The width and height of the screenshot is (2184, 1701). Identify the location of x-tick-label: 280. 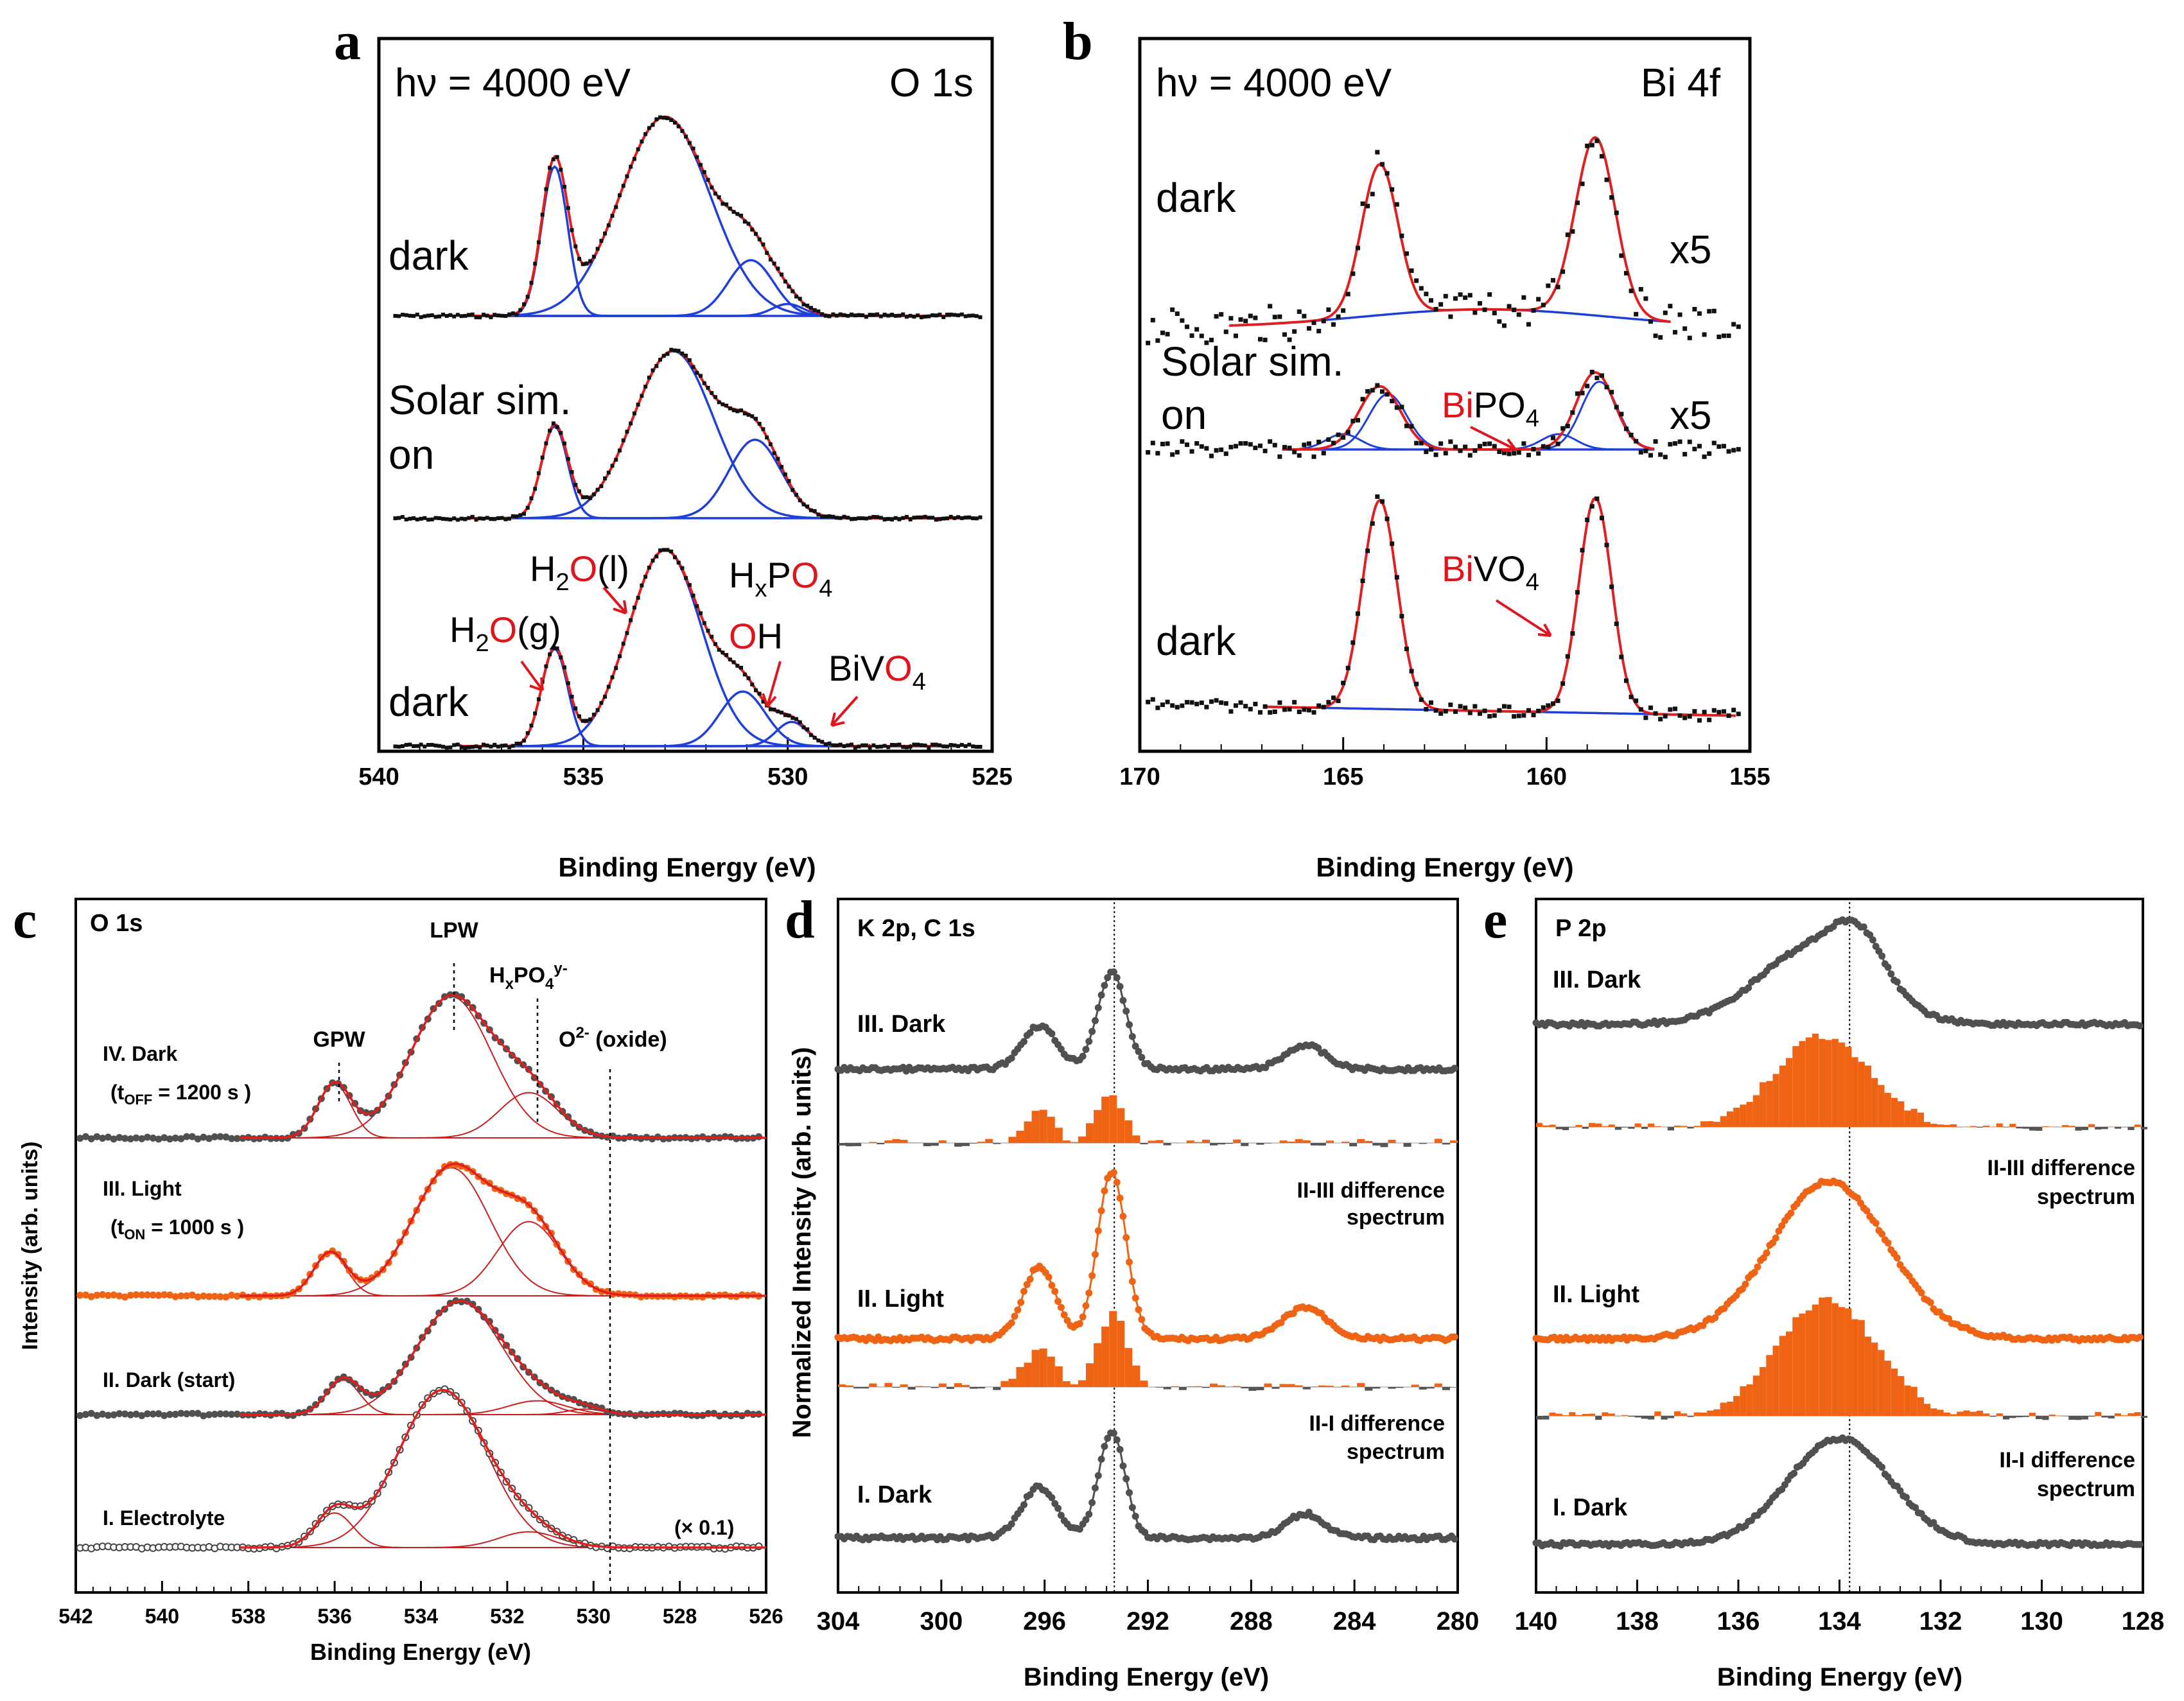
(1458, 1621).